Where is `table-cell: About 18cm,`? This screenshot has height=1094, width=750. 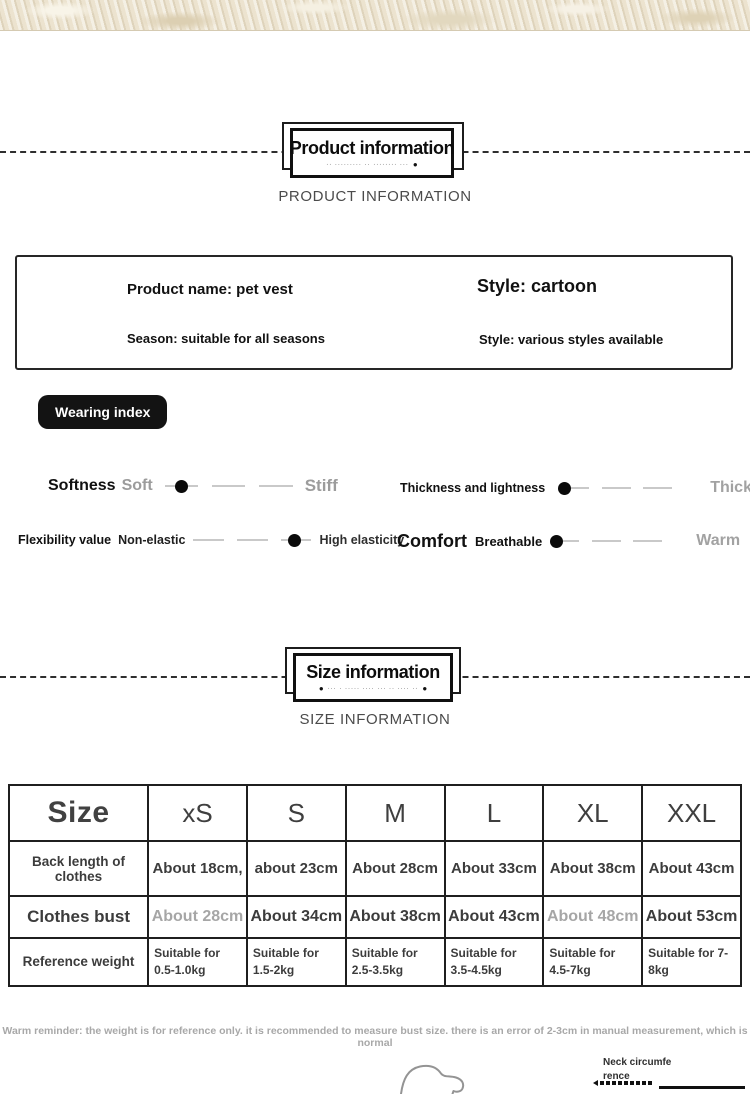
table-cell: About 18cm, is located at coordinates (197, 868).